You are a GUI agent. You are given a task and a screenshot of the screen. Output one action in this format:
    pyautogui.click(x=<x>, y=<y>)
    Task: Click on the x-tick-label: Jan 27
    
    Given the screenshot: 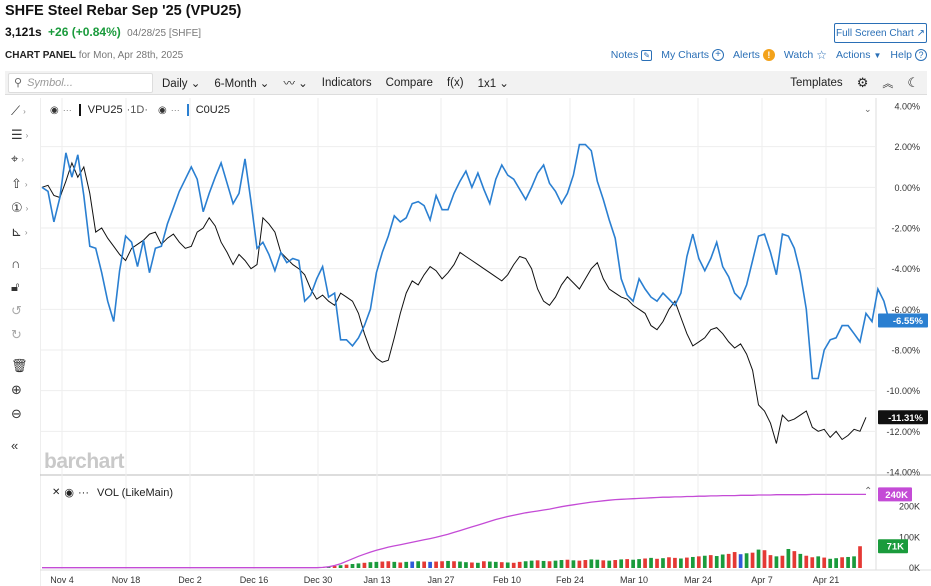 What is the action you would take?
    pyautogui.click(x=440, y=580)
    